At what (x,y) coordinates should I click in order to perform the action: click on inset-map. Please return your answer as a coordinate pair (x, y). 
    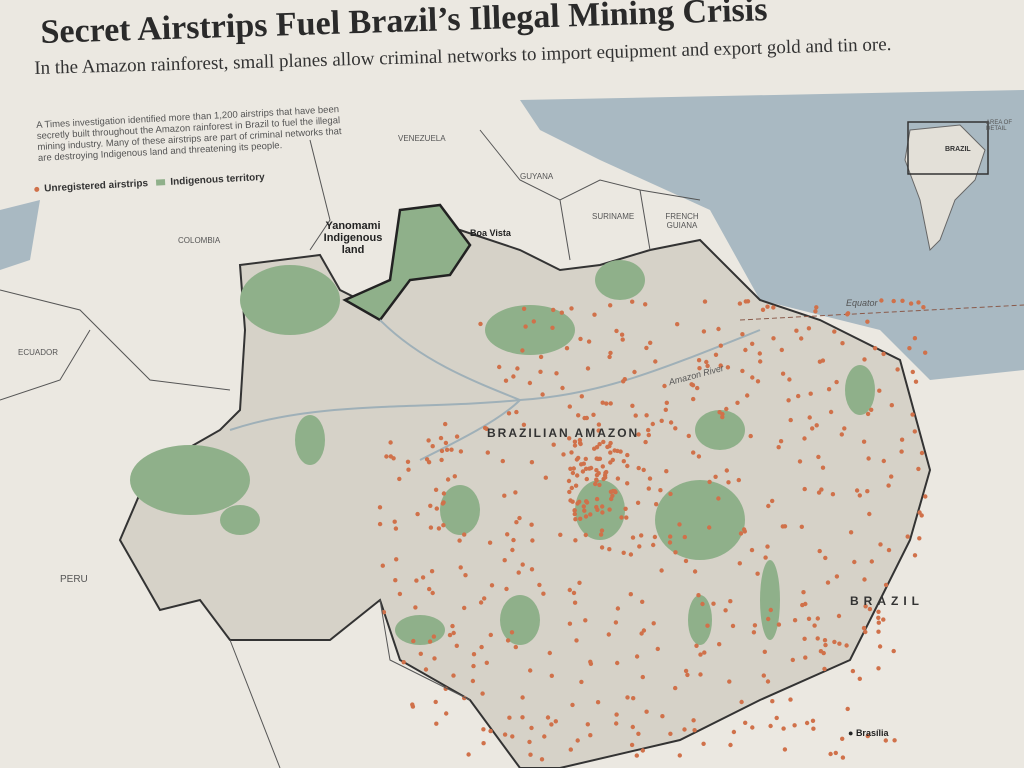
    Looking at the image, I should click on (946, 186).